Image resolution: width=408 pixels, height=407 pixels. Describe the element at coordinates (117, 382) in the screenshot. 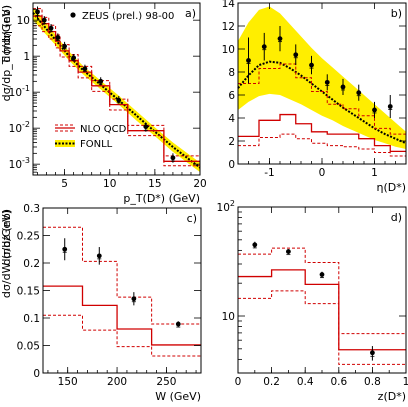

I see `x-tick-label: 200` at that location.